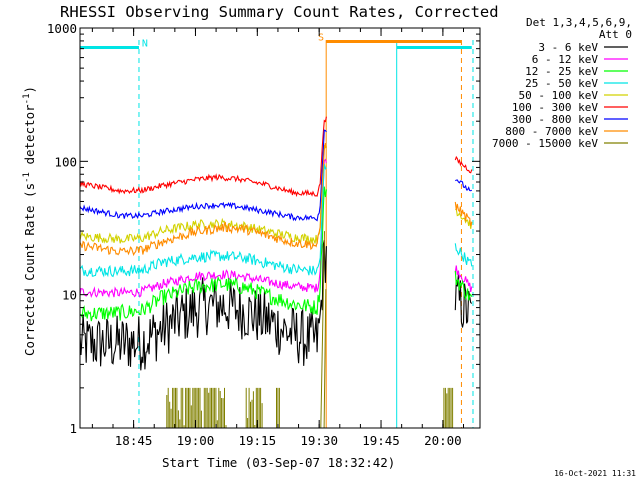 Image resolution: width=640 pixels, height=480 pixels. I want to click on series-800-7000-kev-line, so click(276, 199).